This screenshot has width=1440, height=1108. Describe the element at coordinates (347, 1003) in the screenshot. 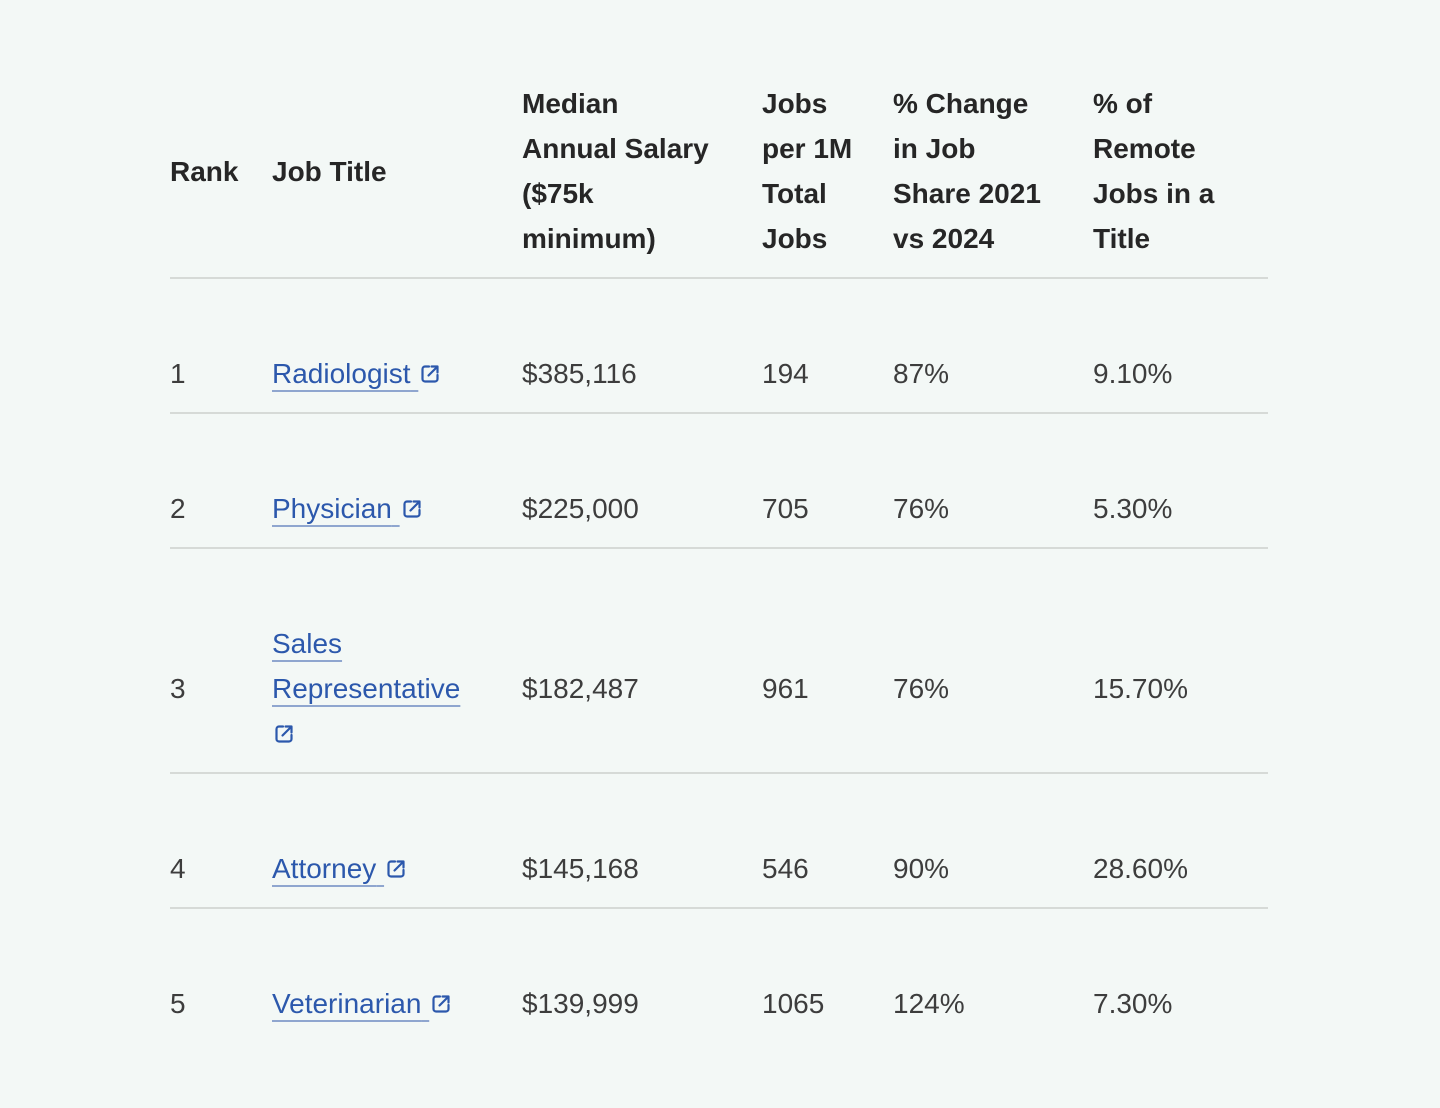

I see `job-title-text: Veterinarian` at that location.